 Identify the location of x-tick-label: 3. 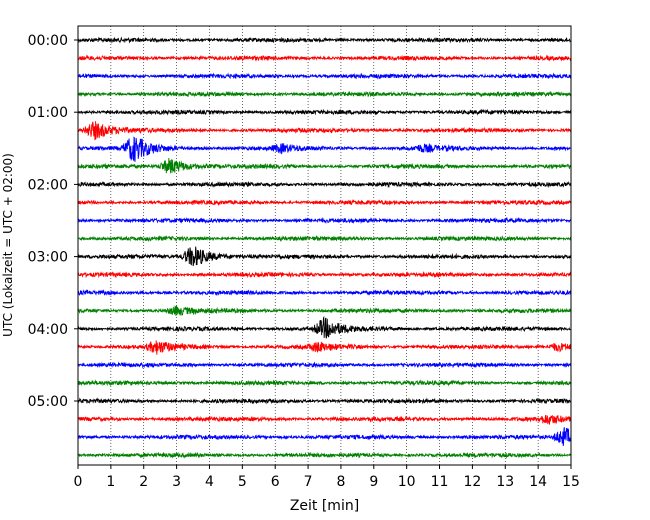
(176, 482).